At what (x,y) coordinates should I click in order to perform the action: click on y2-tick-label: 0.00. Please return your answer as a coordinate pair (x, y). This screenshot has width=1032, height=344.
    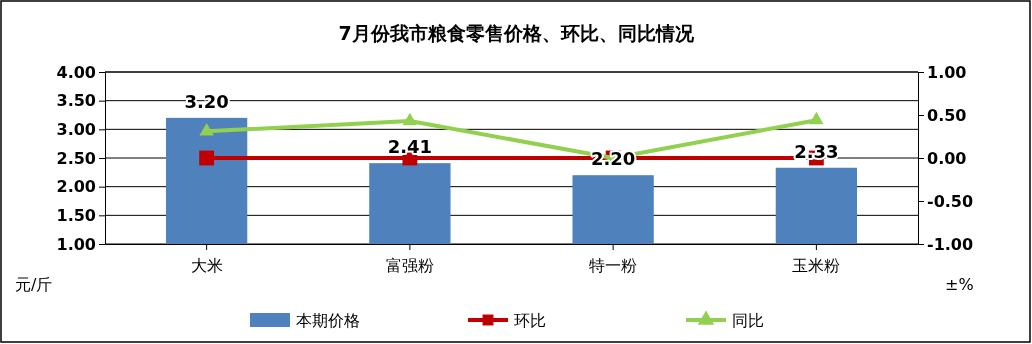
    Looking at the image, I should click on (947, 158).